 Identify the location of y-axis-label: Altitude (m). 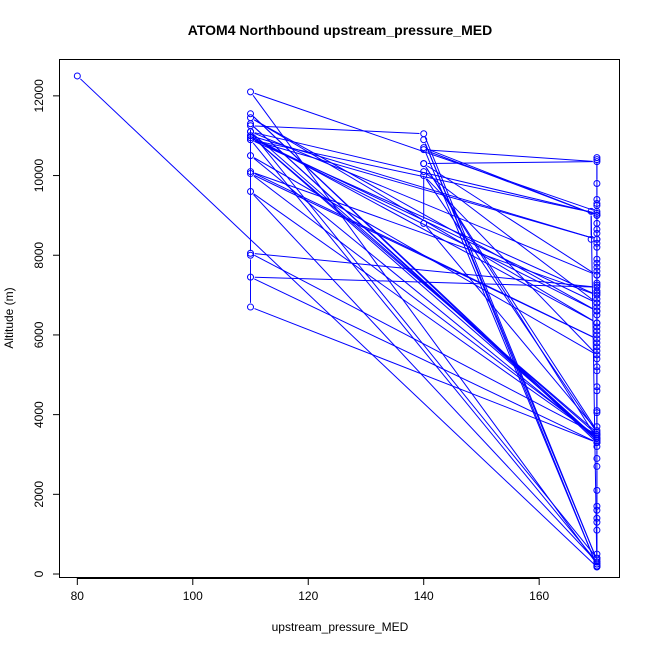
(9, 317).